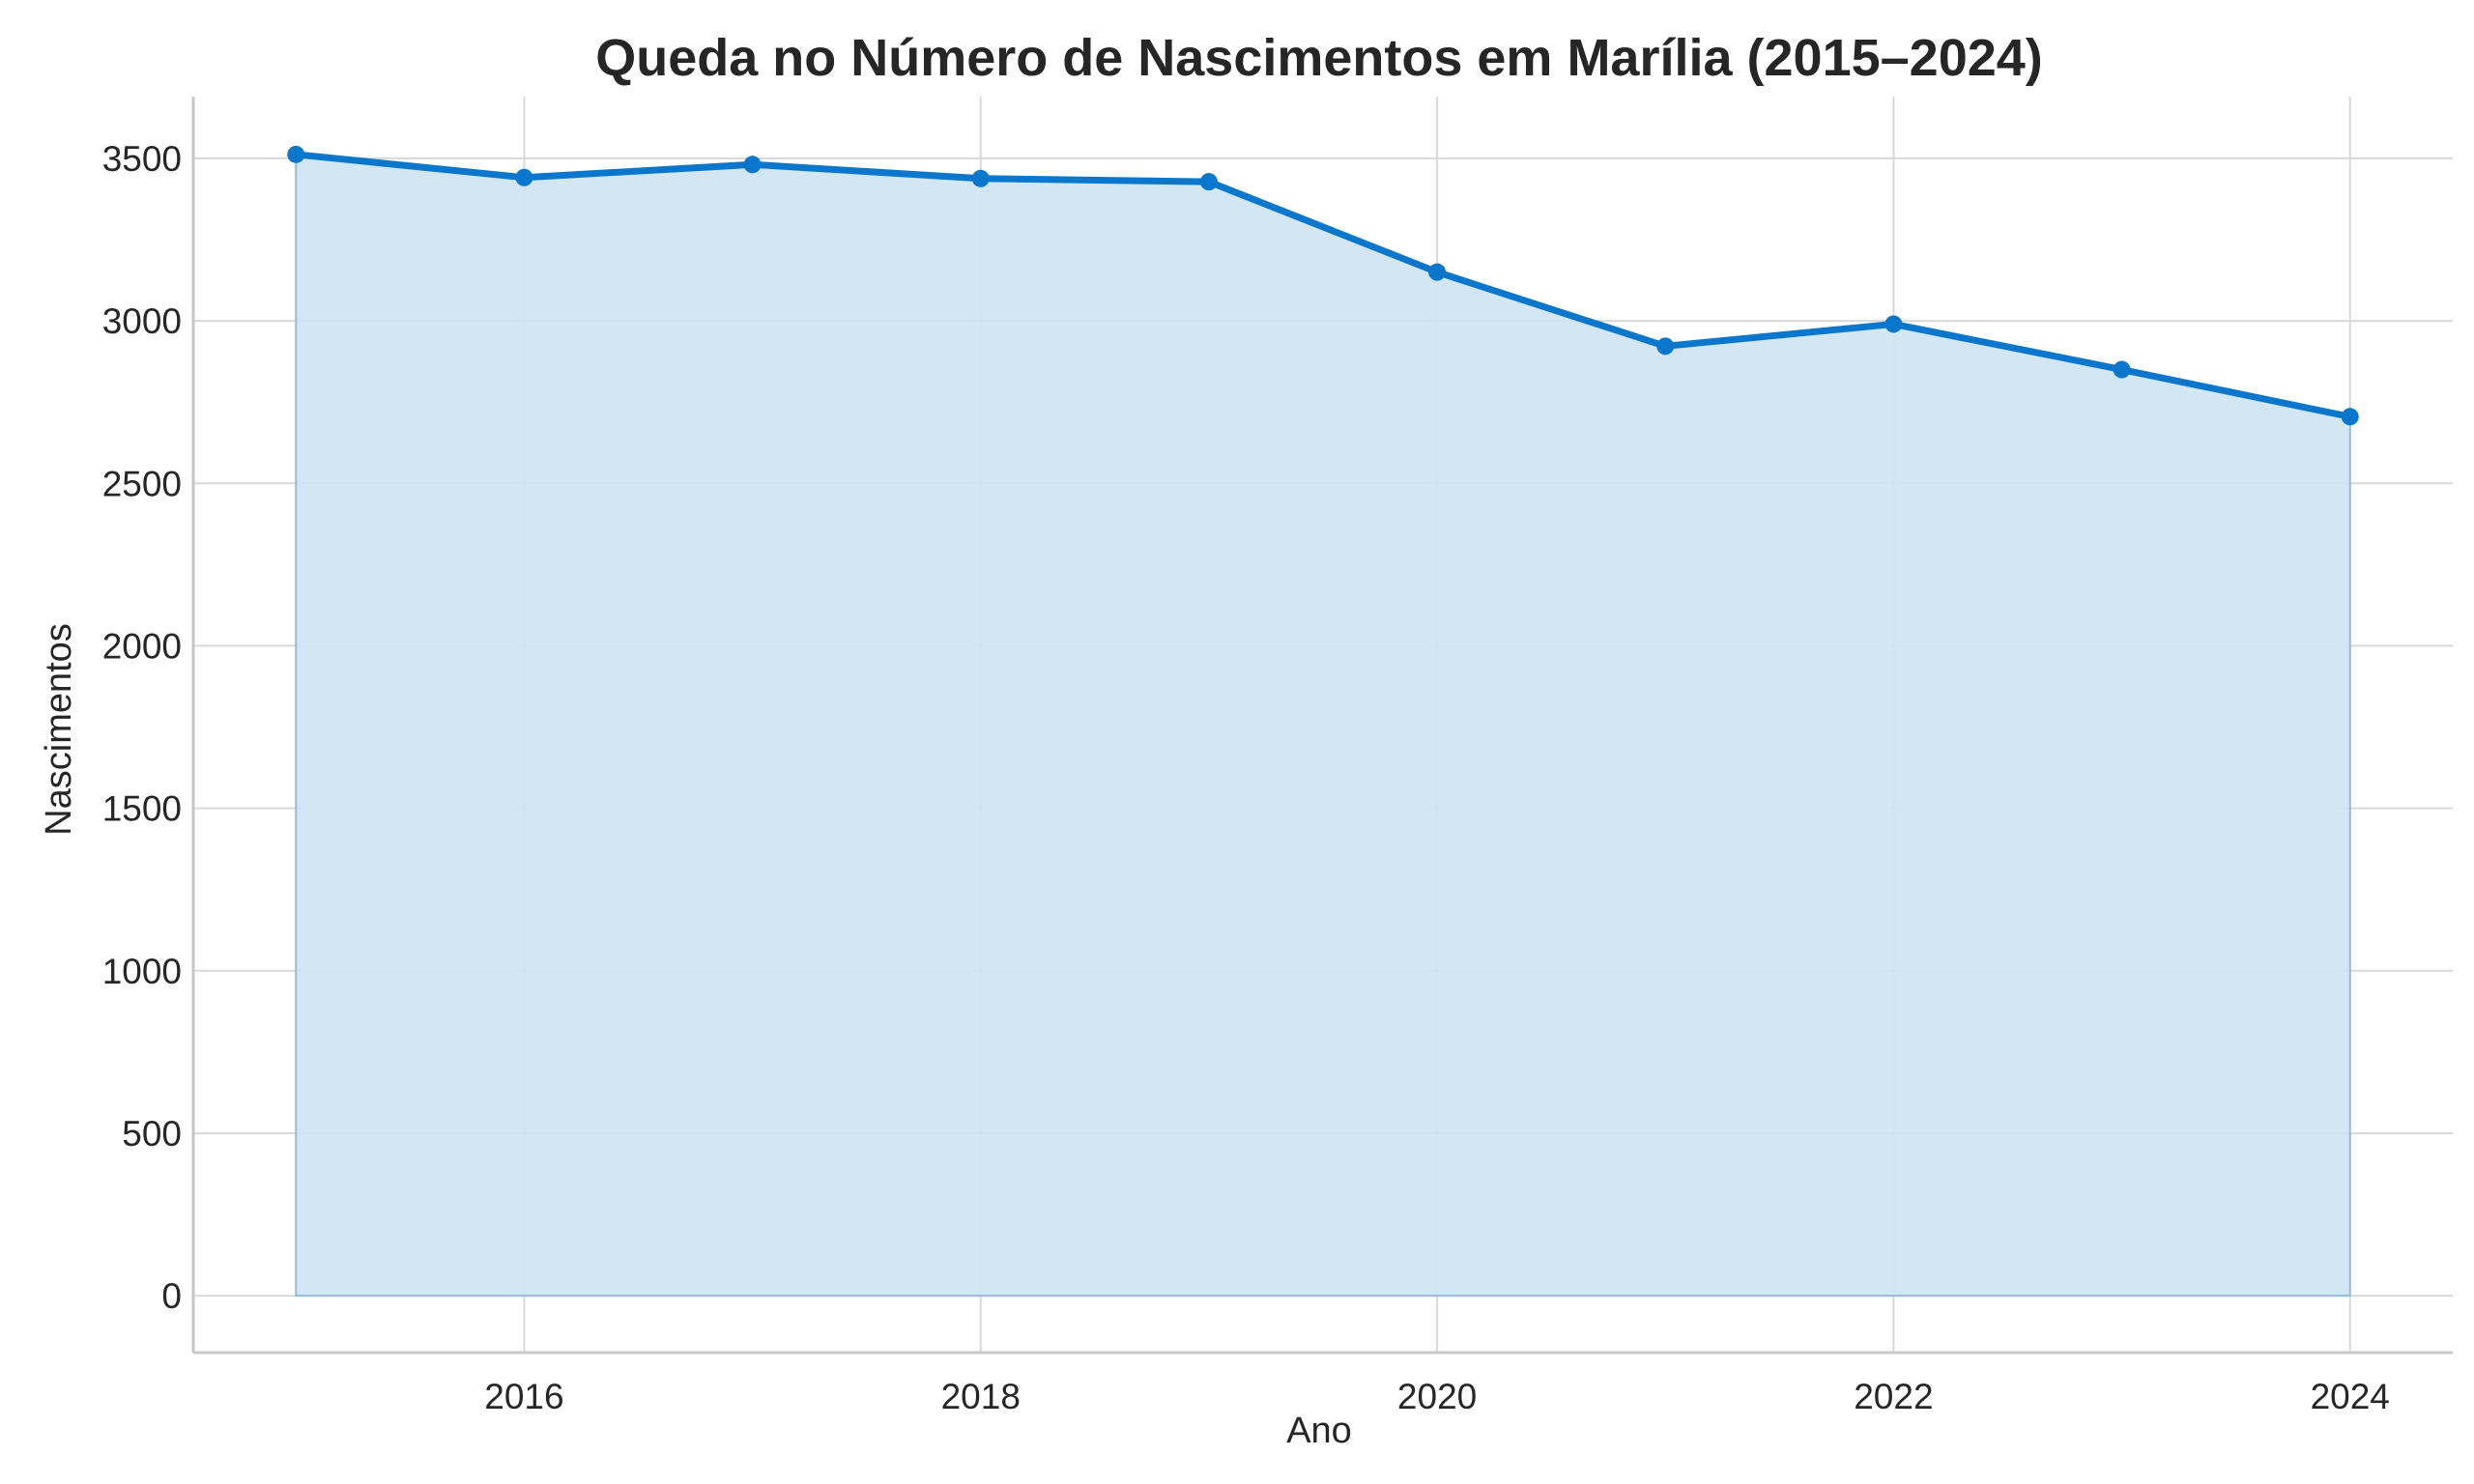 This screenshot has height=1484, width=2474. I want to click on data-point-2021, so click(1666, 346).